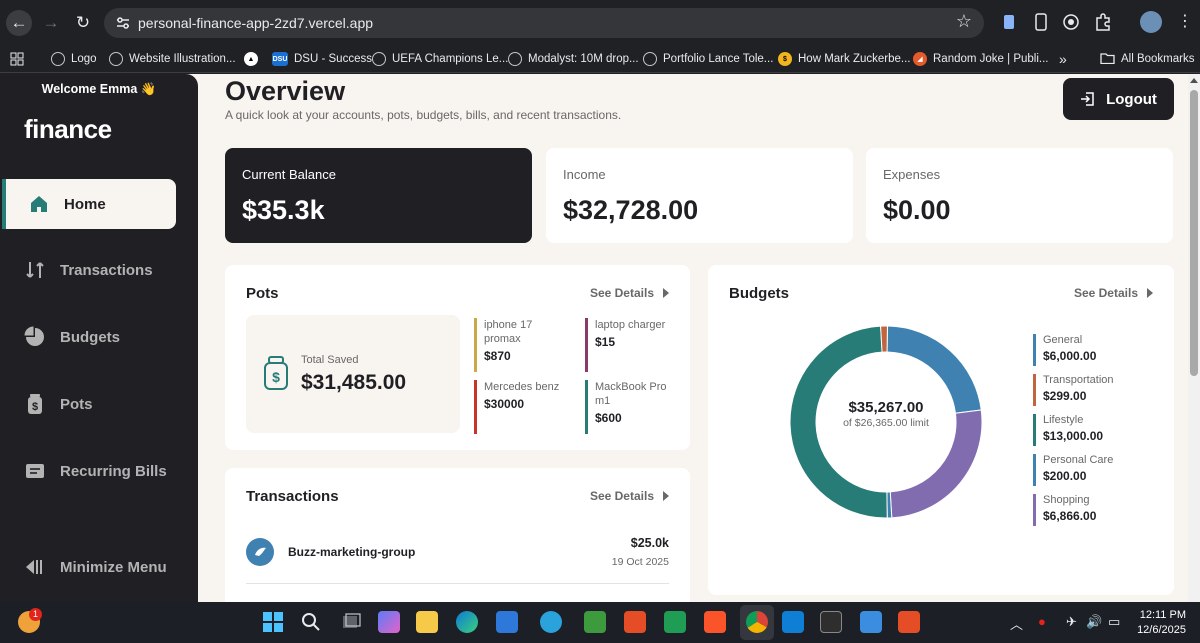  I want to click on taskbar-clock: 12:11 PM 12/6/2025, so click(1161, 623).